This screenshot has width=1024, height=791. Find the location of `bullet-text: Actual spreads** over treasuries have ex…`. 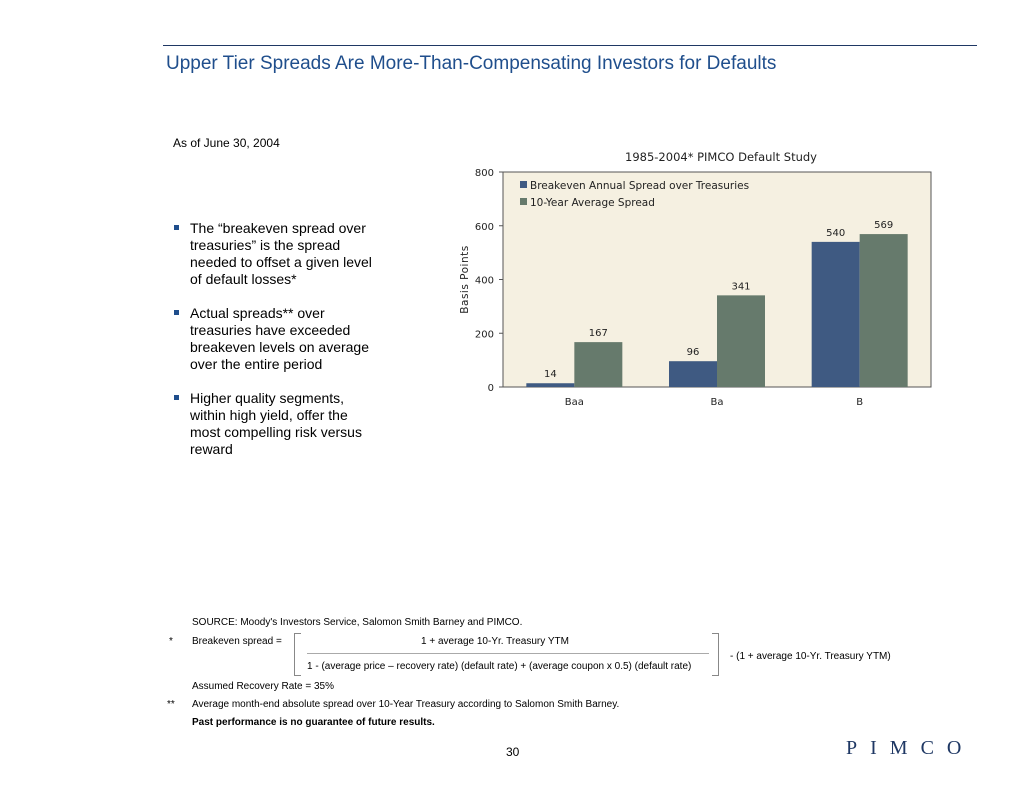

bullet-text: Actual spreads** over treasuries have ex… is located at coordinates (280, 338).